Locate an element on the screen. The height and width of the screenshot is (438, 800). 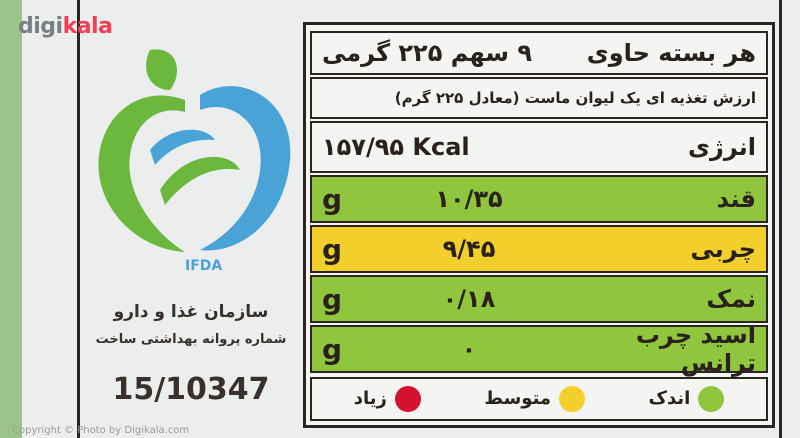
serving-label: هر بسته حاوی is located at coordinates (671, 53).